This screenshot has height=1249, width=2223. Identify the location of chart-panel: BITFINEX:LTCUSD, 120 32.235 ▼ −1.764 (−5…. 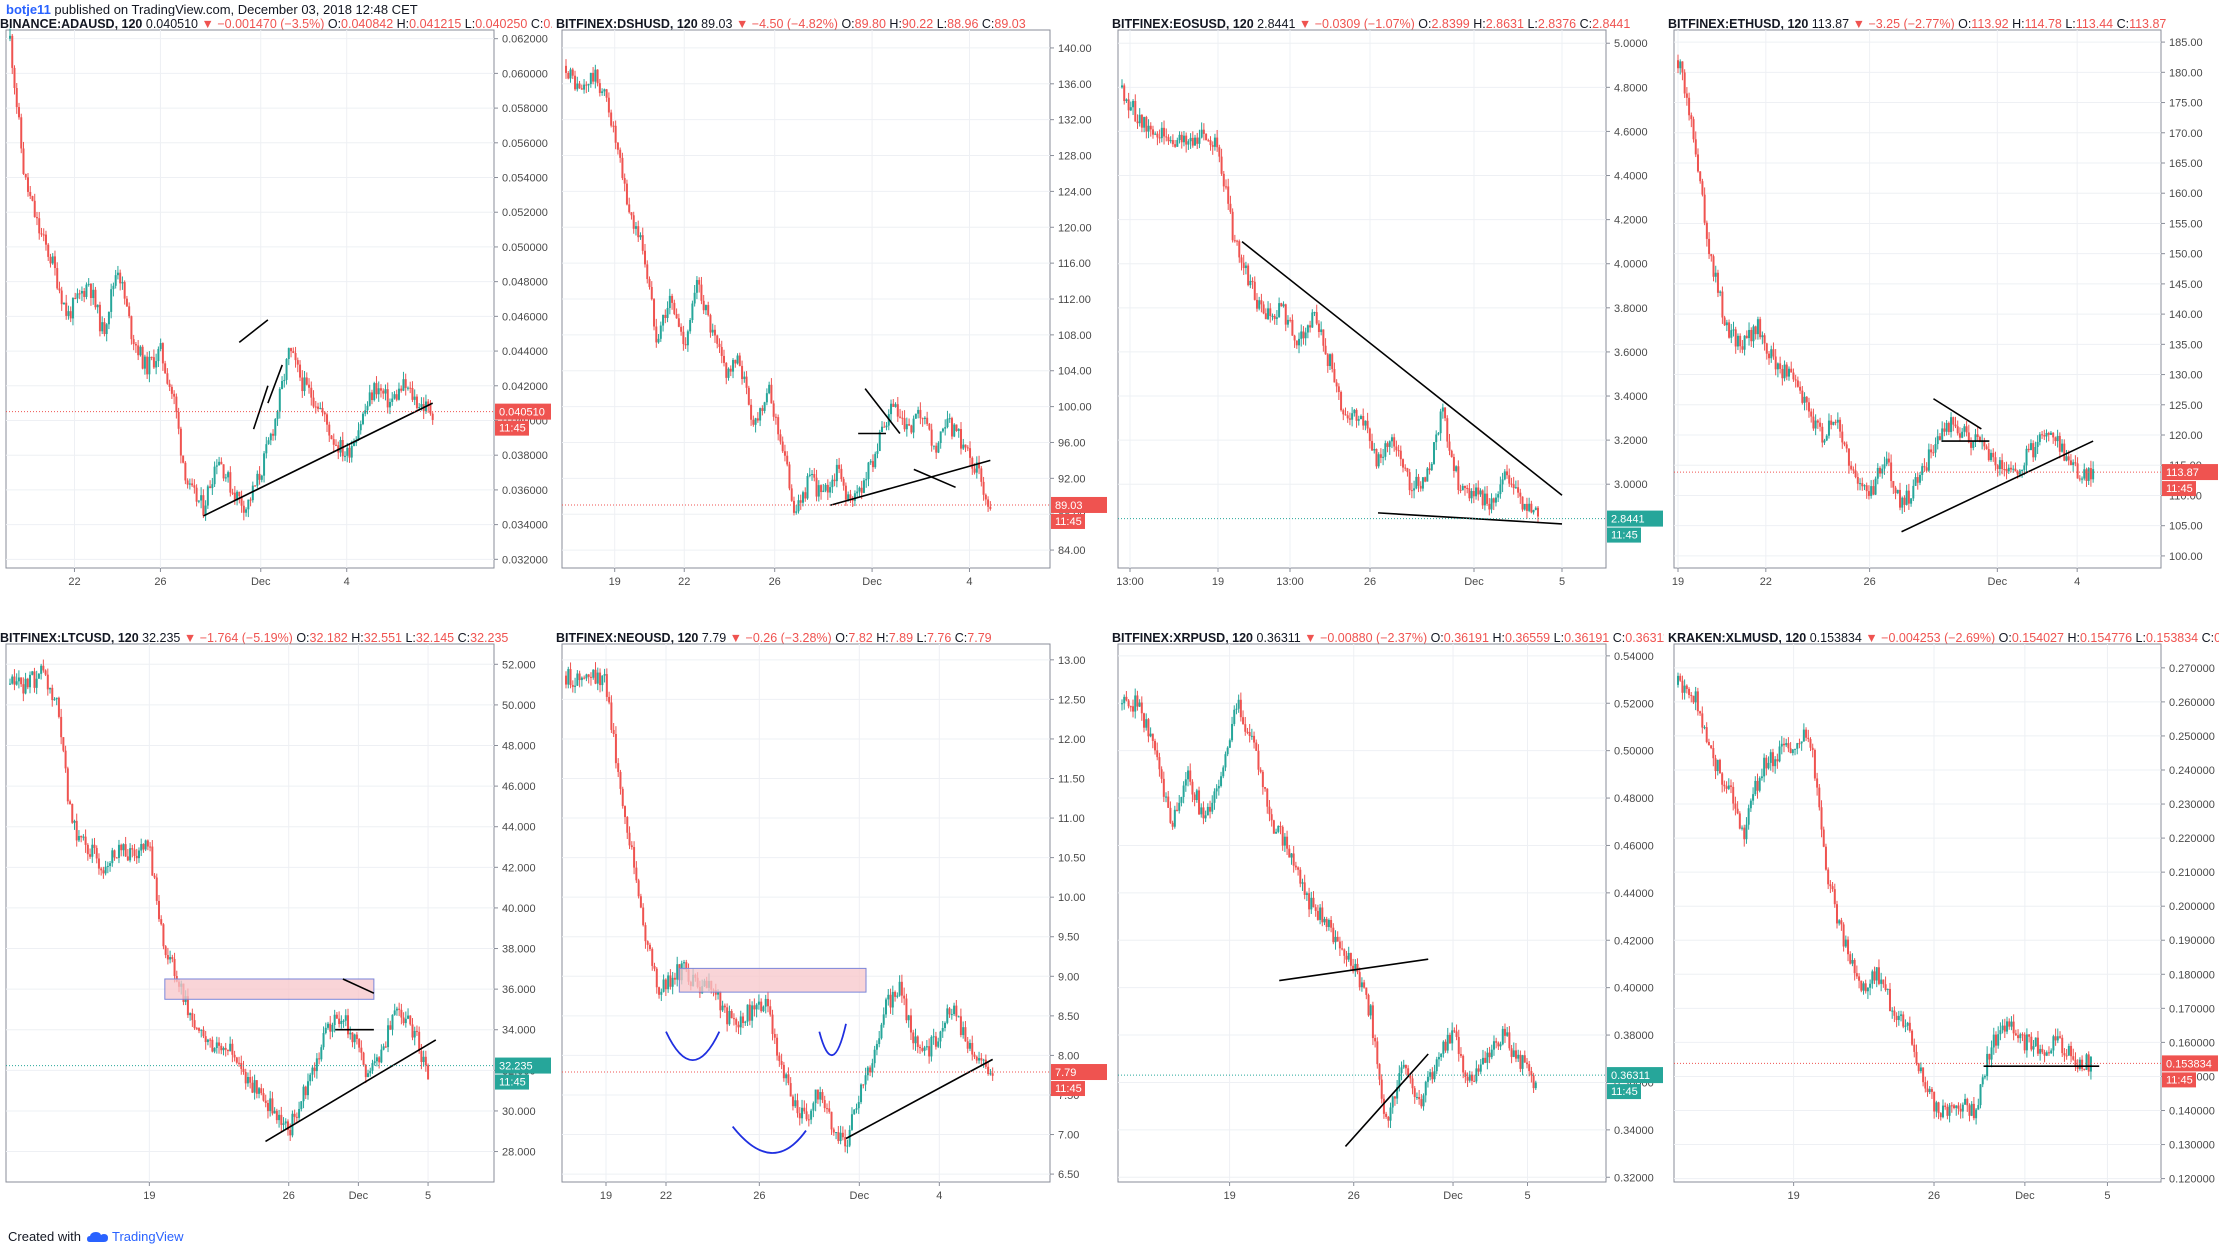
(278, 922).